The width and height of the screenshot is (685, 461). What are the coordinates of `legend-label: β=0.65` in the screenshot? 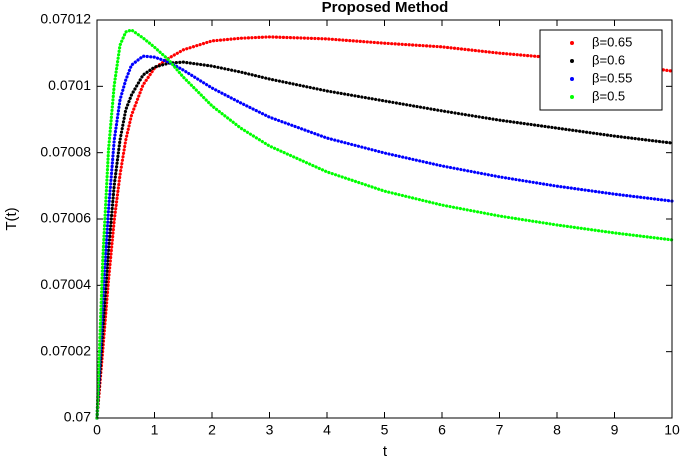 It's located at (612, 41).